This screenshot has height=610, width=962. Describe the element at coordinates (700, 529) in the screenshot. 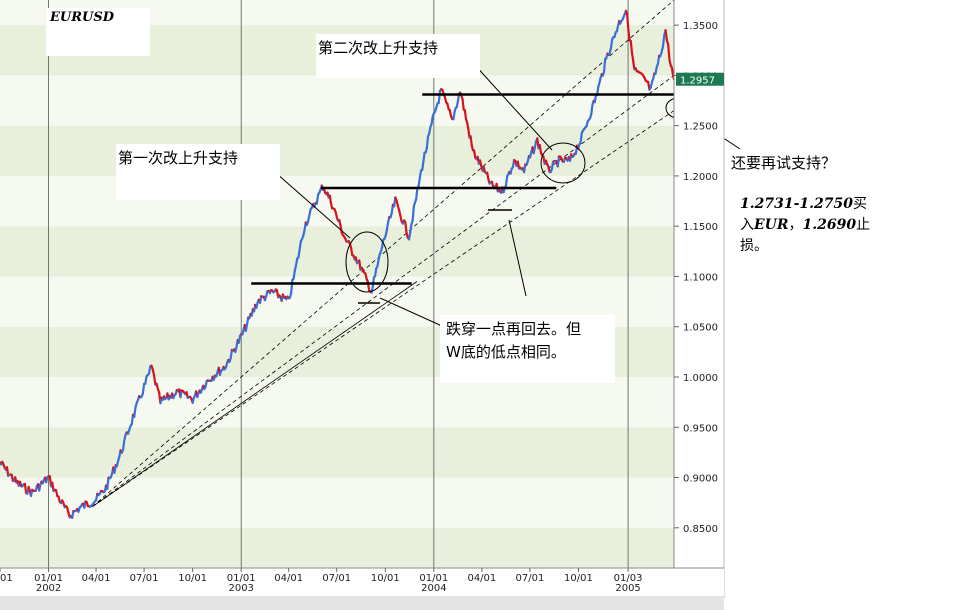

I see `y-tick-label: 0.8500` at that location.